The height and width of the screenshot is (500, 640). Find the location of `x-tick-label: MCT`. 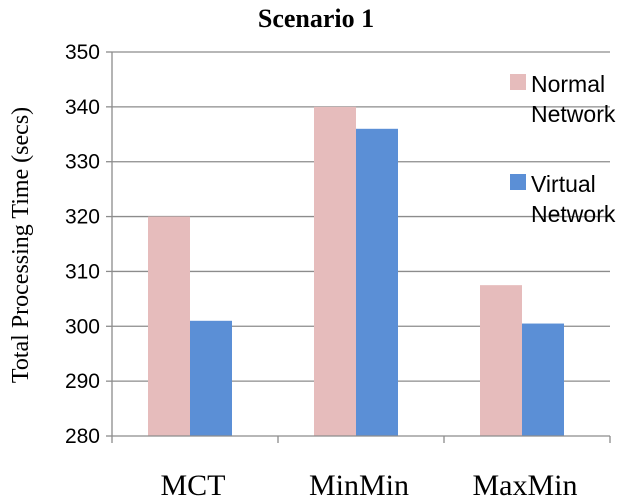

x-tick-label: MCT is located at coordinates (192, 484).